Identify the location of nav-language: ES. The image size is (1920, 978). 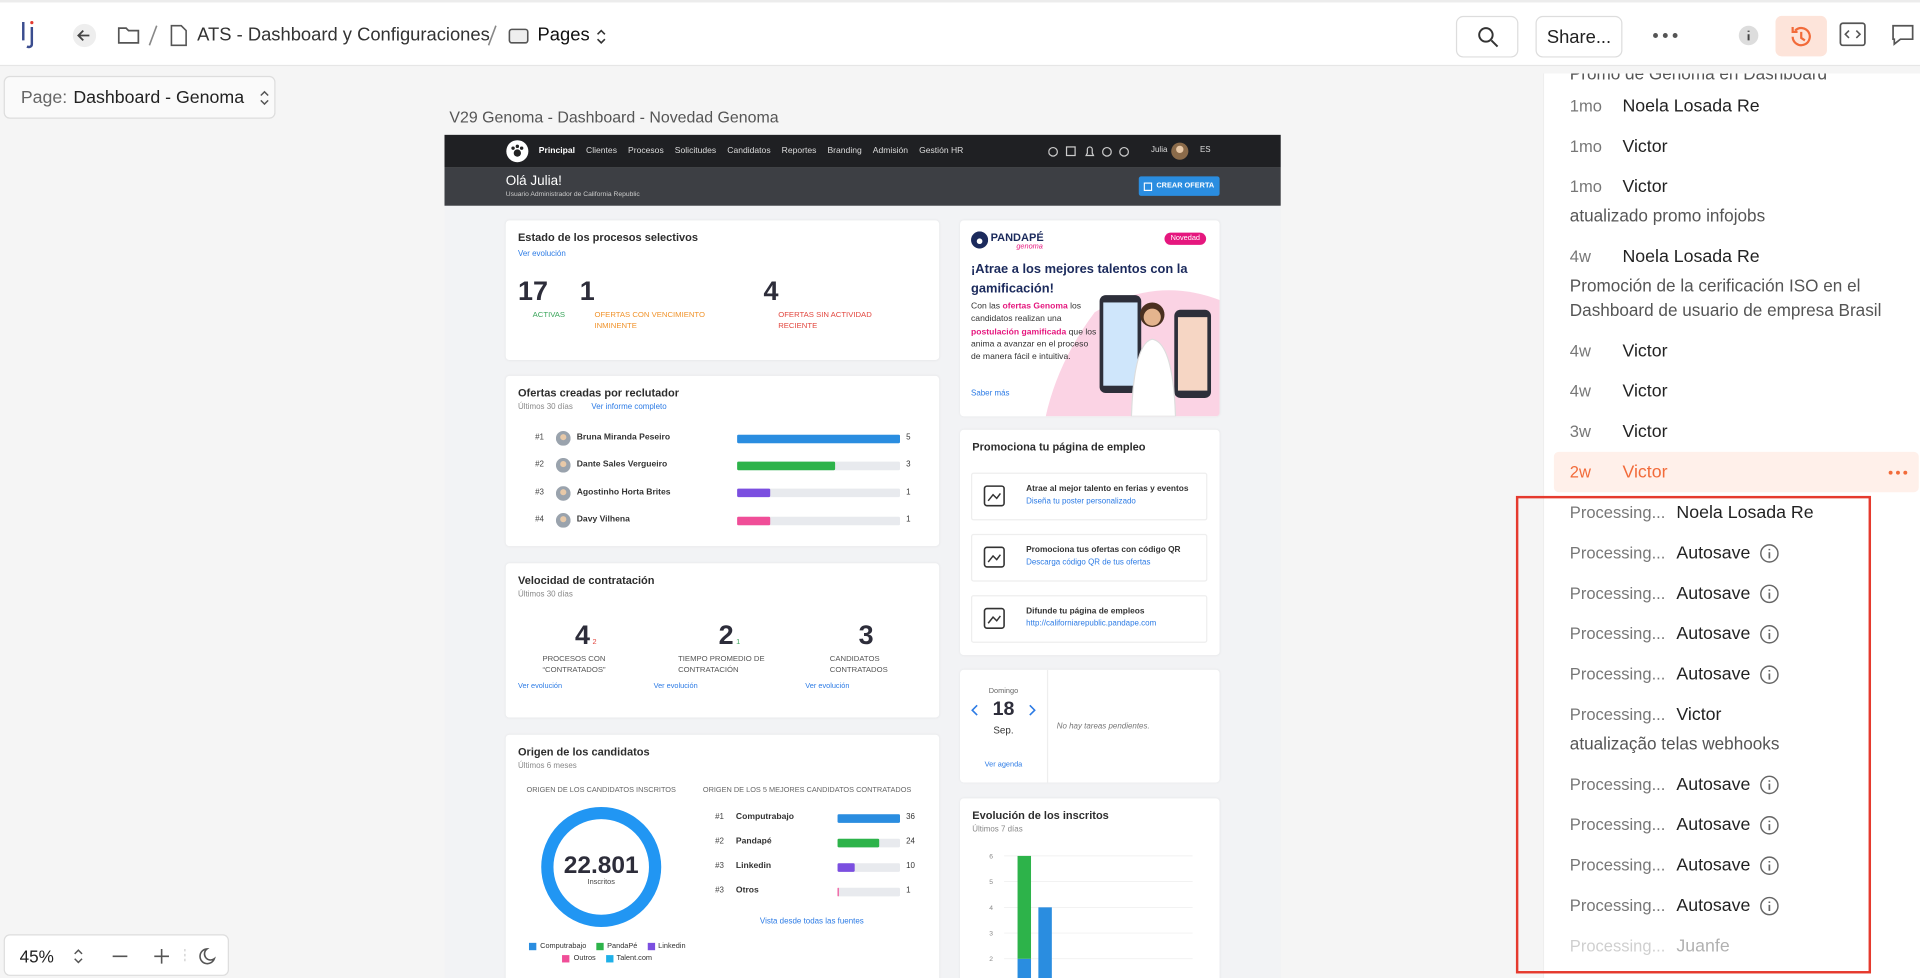
(1205, 150).